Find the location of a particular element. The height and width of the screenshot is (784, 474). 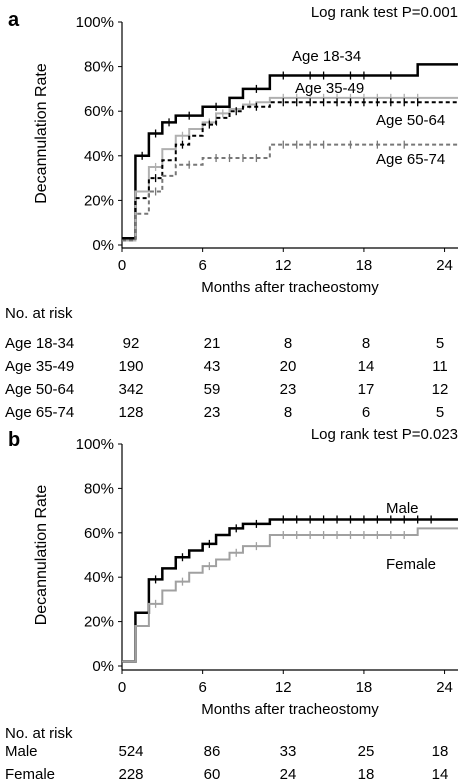

series-female: Female is located at coordinates (290, 595).